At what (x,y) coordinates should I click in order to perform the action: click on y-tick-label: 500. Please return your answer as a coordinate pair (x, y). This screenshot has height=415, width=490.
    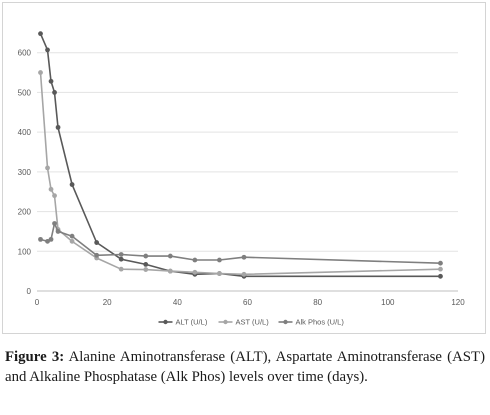
    Looking at the image, I should click on (25, 92).